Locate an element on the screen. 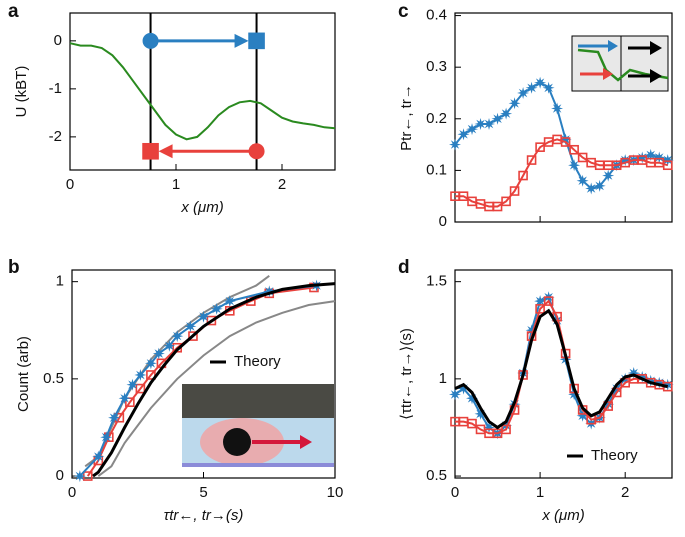 The image size is (685, 537). y-tick-label: 0.4 is located at coordinates (436, 15).